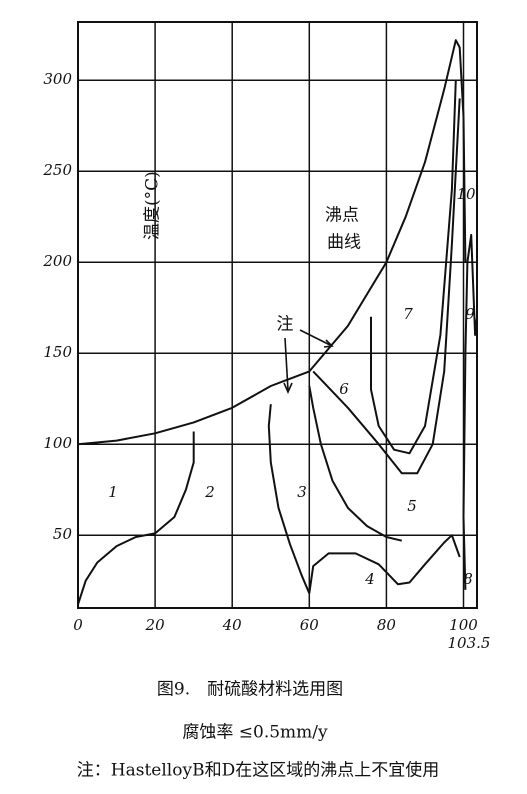 The image size is (527, 794). I want to click on y-tick-label: 50, so click(63, 534).